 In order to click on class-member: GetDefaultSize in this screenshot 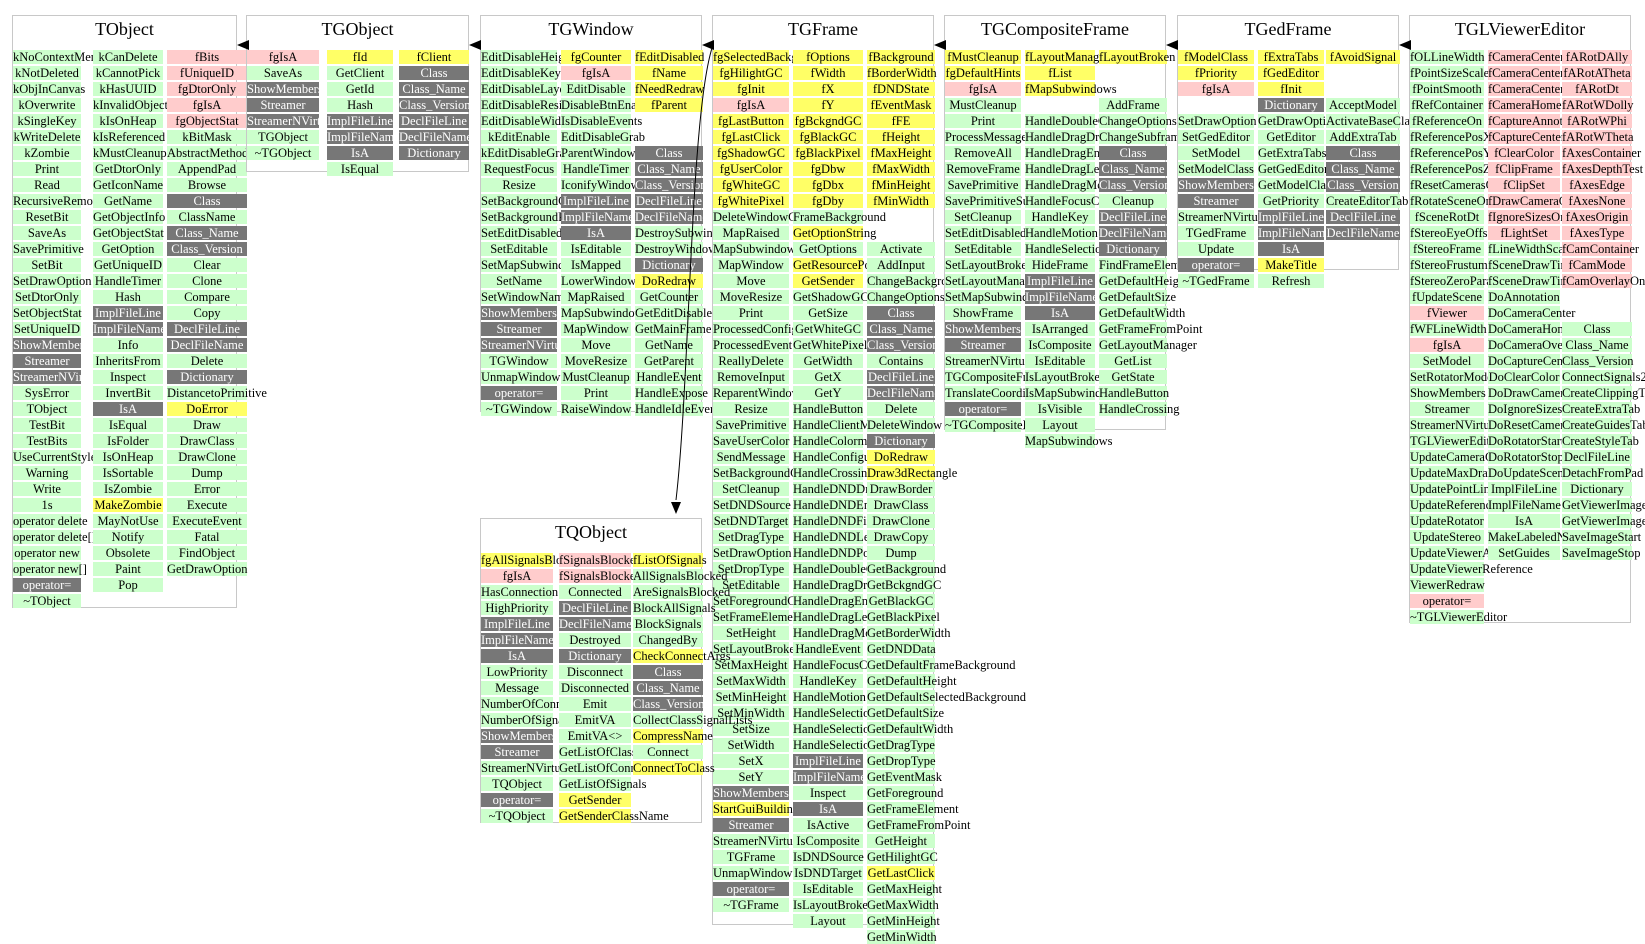, I will do `click(1138, 297)`.